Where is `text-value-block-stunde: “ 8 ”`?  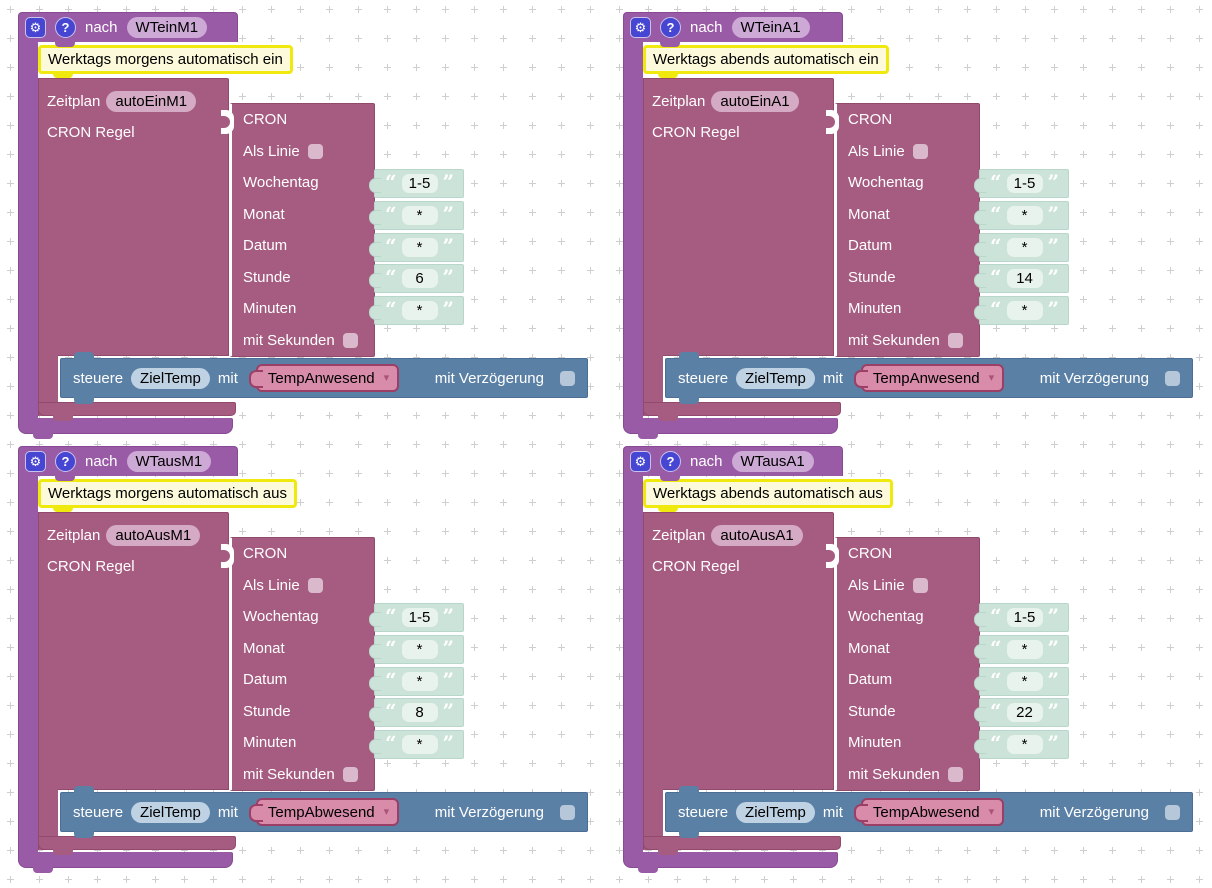
text-value-block-stunde: “ 8 ” is located at coordinates (416, 712).